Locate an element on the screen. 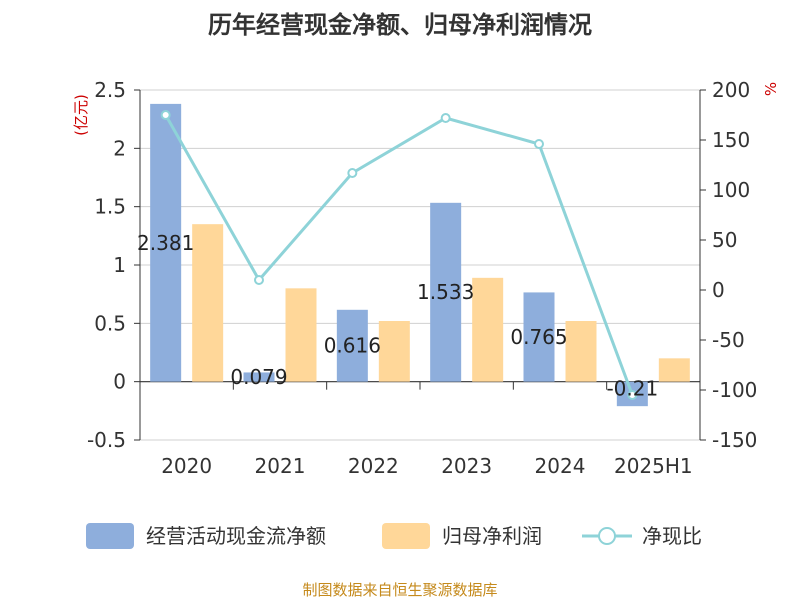 The image size is (800, 600). x-tick-label: 2021 is located at coordinates (280, 466).